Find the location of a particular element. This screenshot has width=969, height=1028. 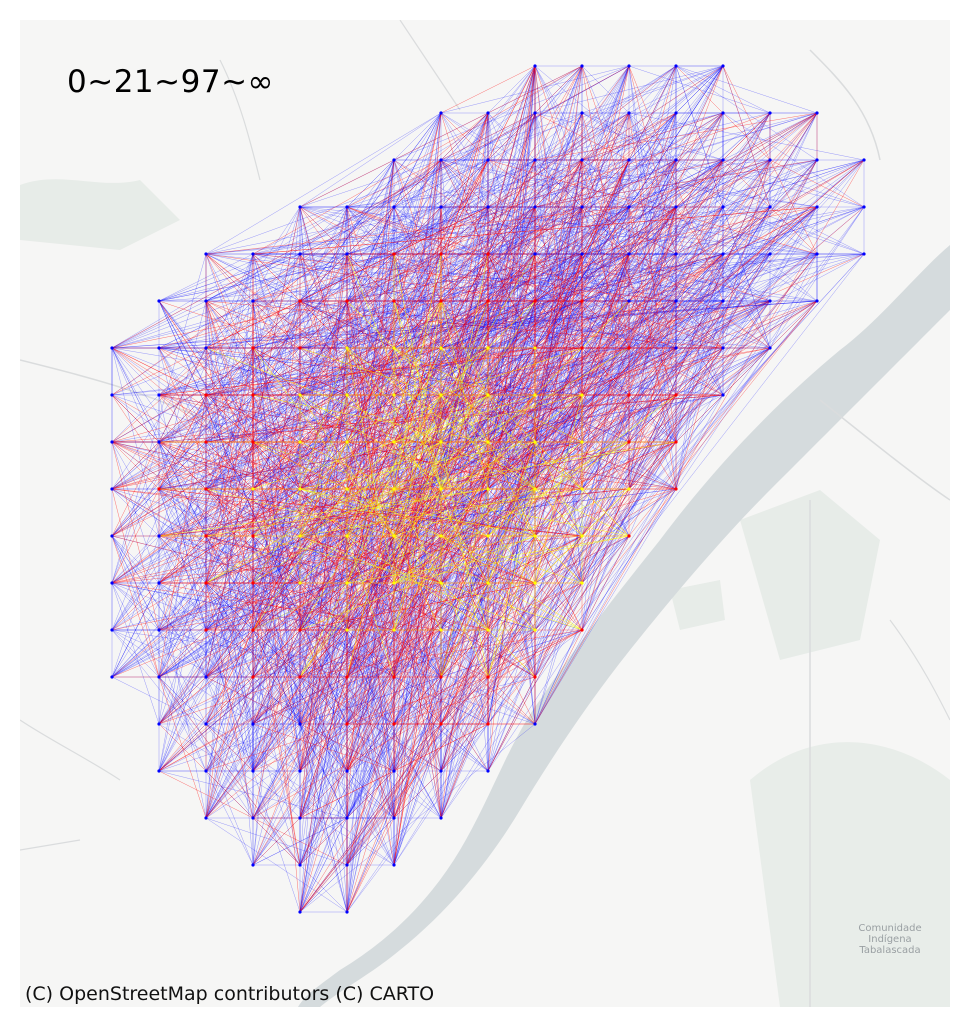

place-label-line: Tabalascada is located at coordinates (890, 950).